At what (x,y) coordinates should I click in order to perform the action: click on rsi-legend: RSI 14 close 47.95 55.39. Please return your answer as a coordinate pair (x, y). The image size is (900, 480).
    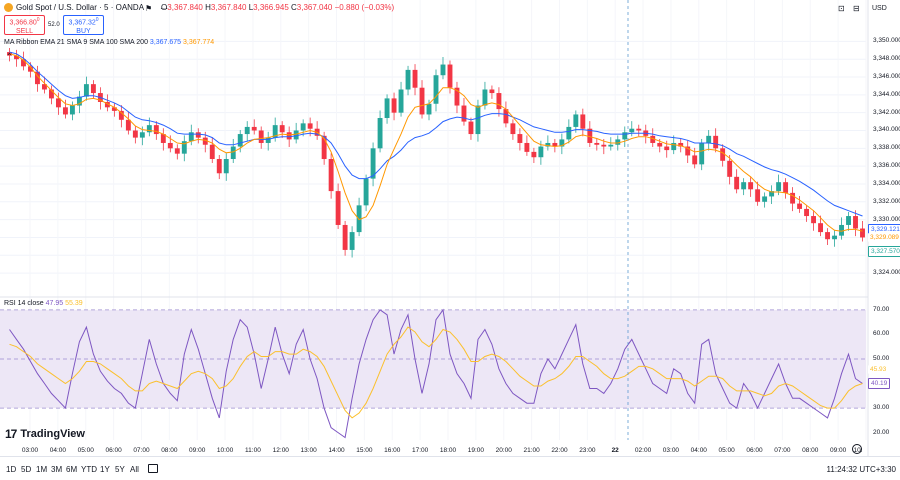
    Looking at the image, I should click on (43, 303).